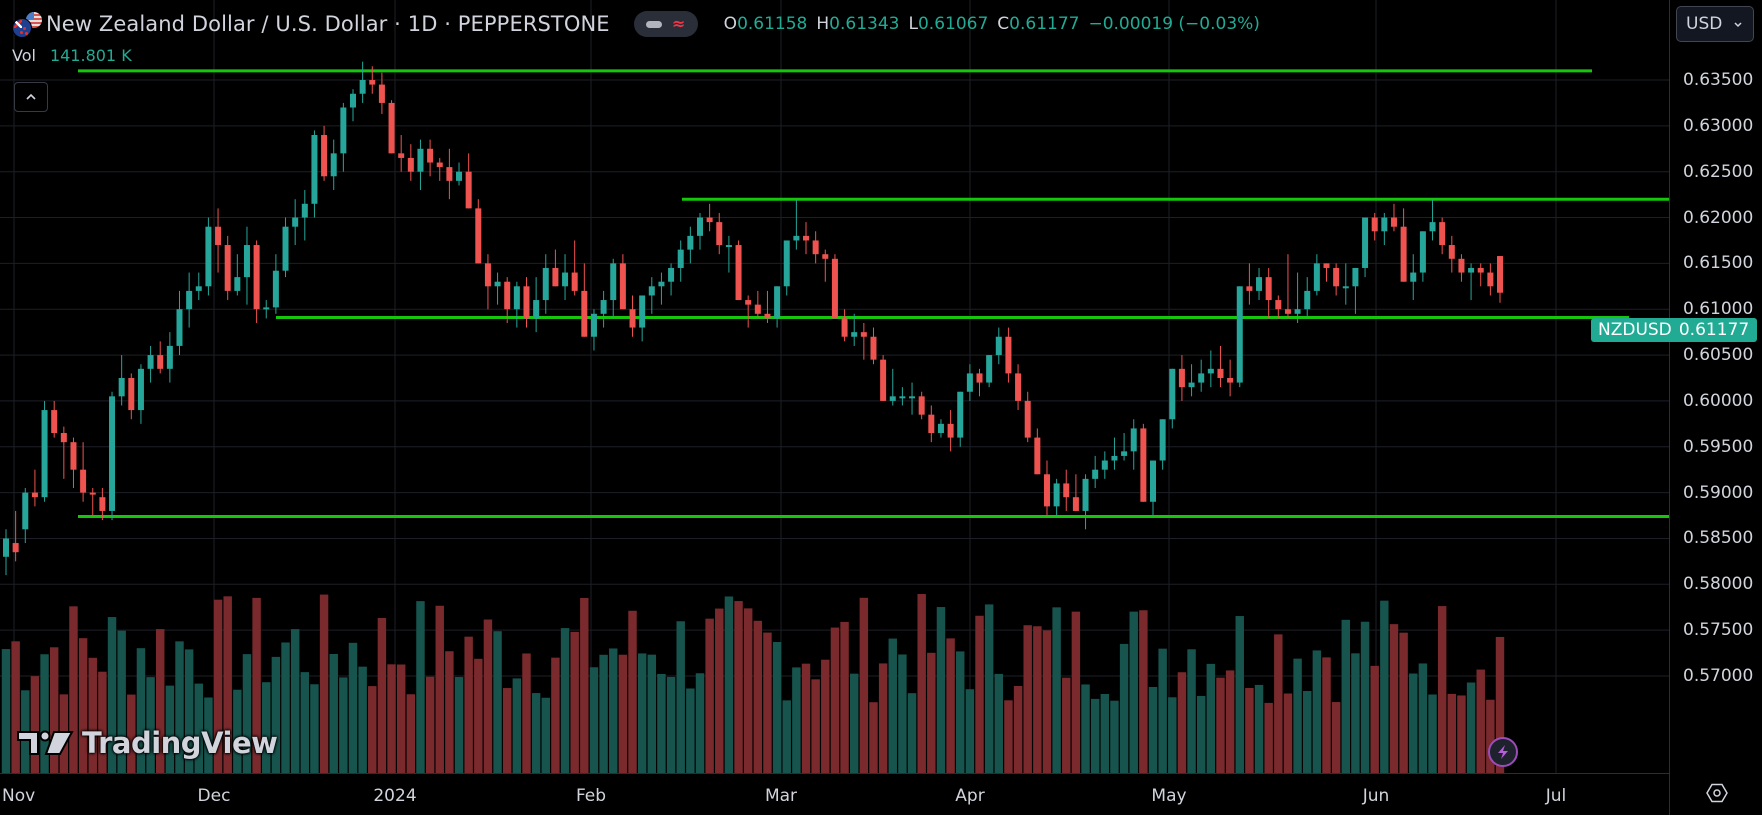 The width and height of the screenshot is (1762, 815). I want to click on currency-select: USD, so click(1715, 24).